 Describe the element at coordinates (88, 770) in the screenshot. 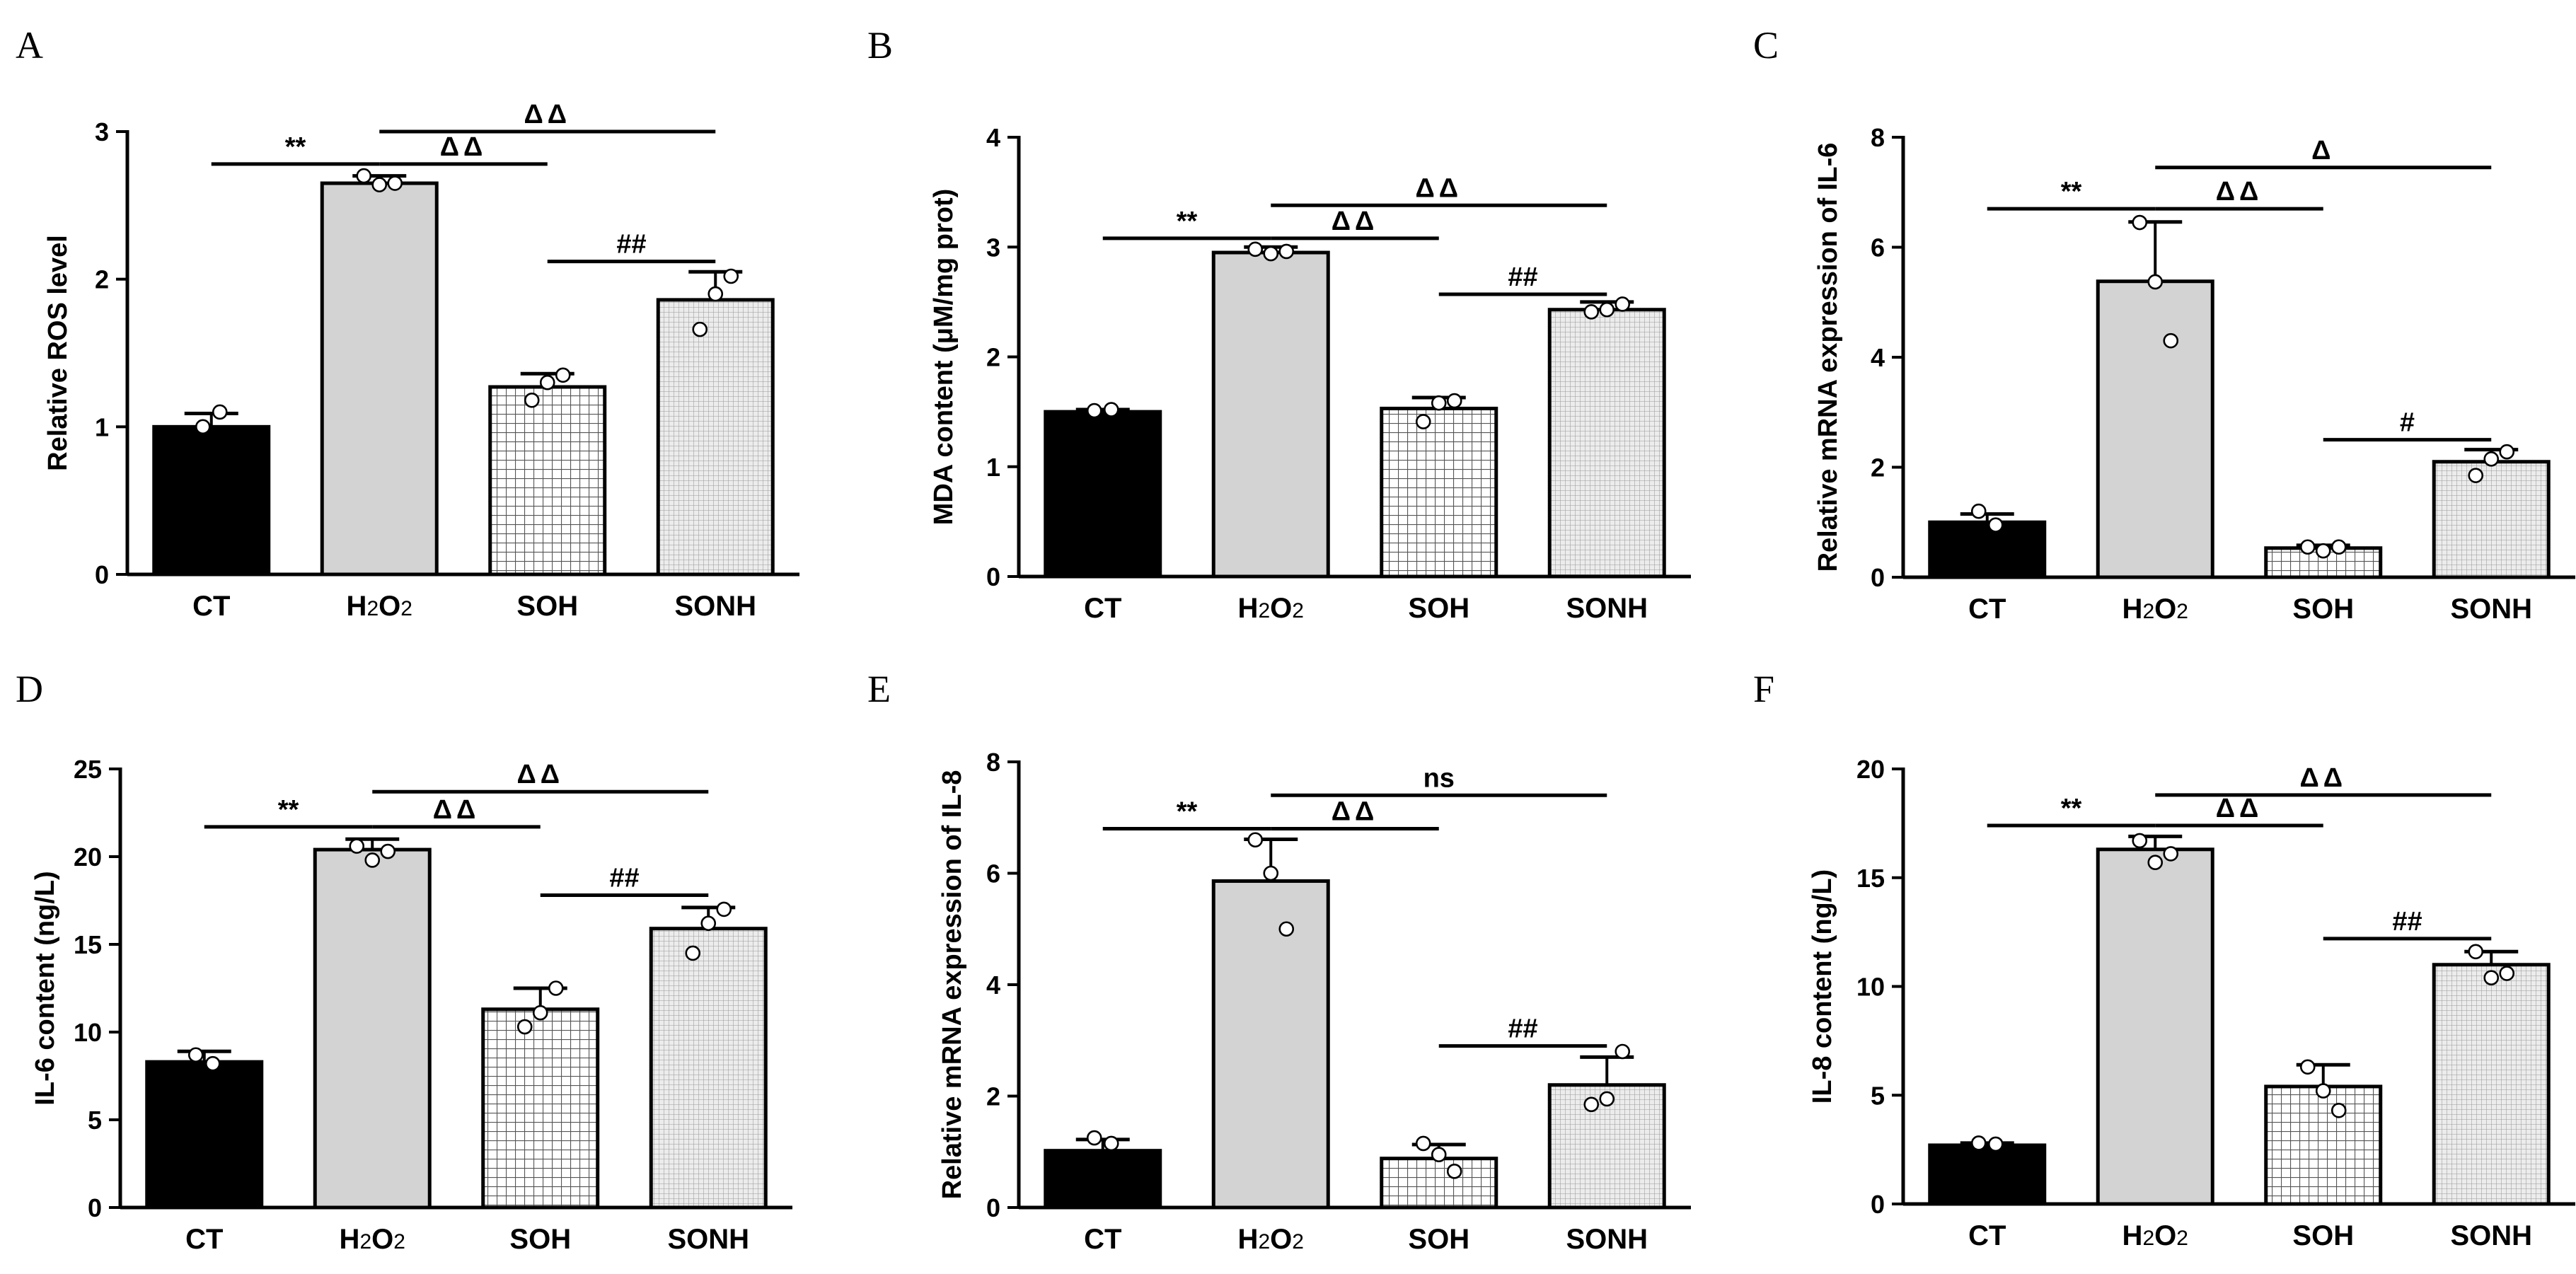

I see `y-tick-label: 25` at that location.